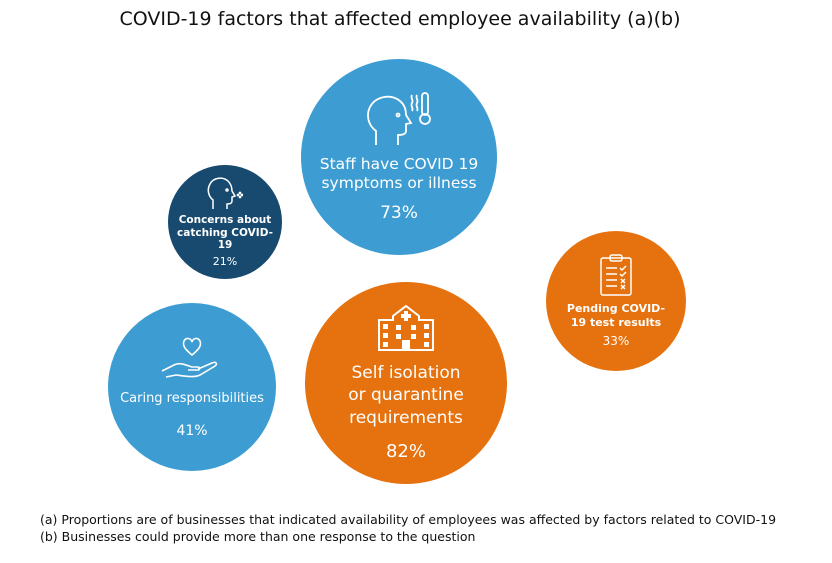 The width and height of the screenshot is (832, 563). I want to click on bubble-concerns-catching: Concerns about catching COVID-19 21%, so click(225, 222).